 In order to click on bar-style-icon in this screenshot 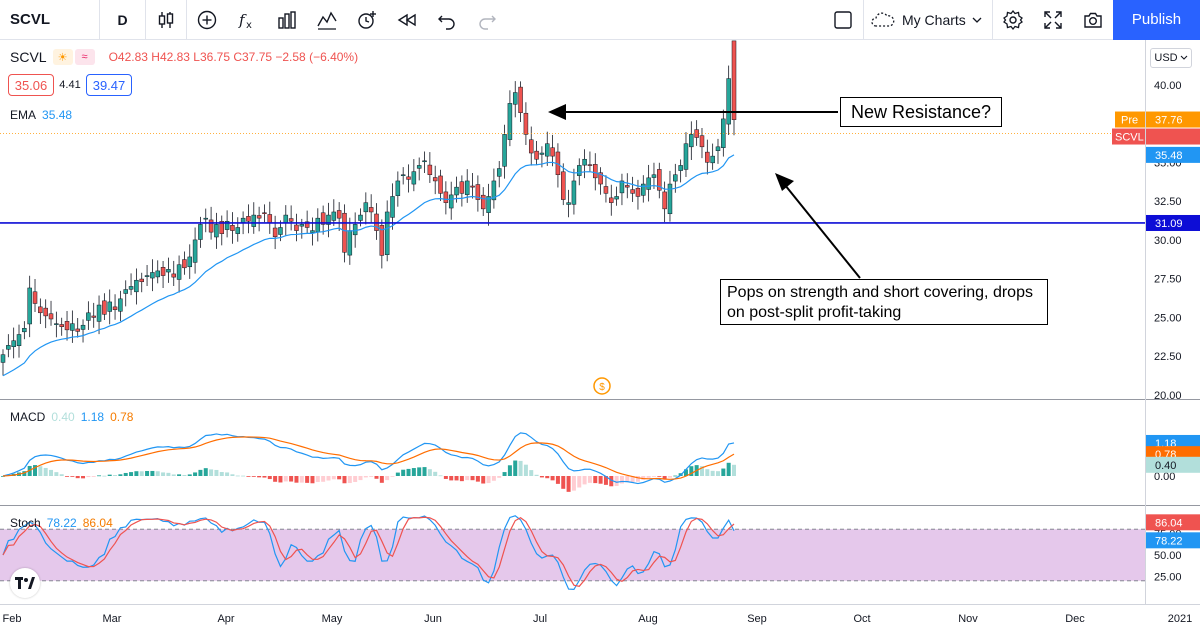, I will do `click(166, 19)`.